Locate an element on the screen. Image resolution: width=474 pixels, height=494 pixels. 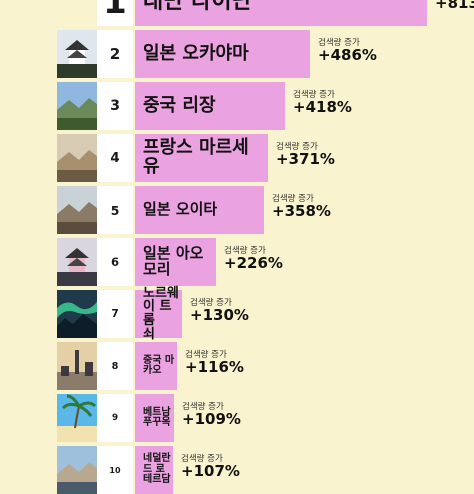
ranking-row: 9 베트남 푸꾸옥 검색량 증가 +109% is located at coordinates (265, 418).